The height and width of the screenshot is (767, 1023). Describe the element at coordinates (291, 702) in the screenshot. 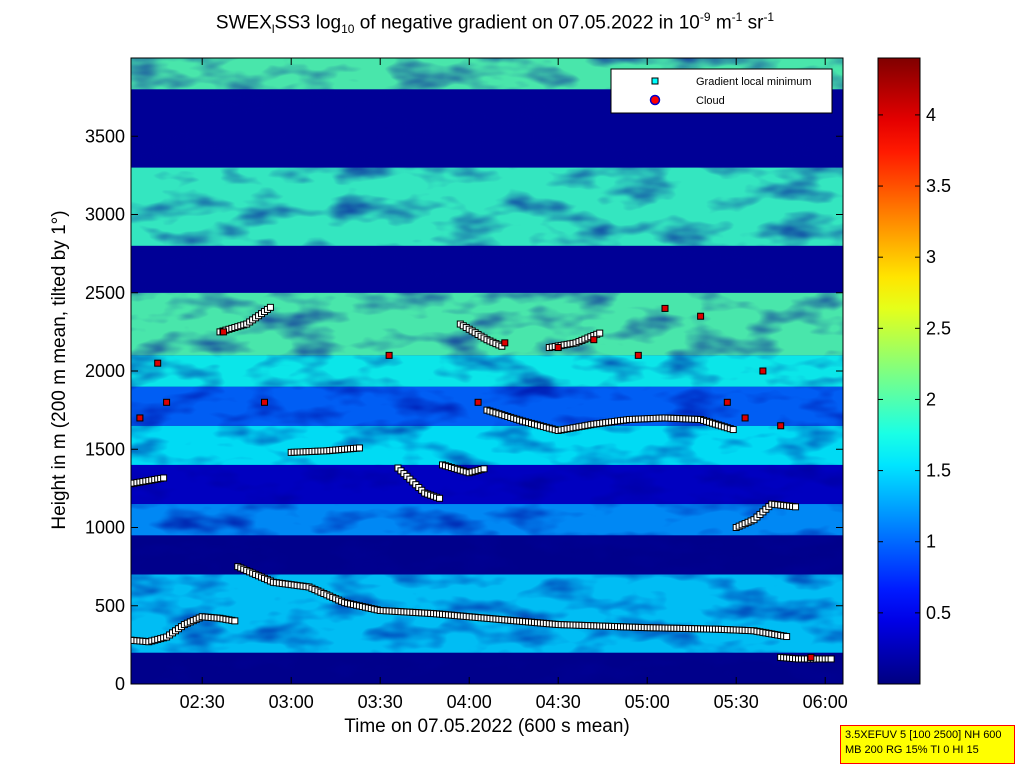

I see `x-tick-label: 03:00` at that location.